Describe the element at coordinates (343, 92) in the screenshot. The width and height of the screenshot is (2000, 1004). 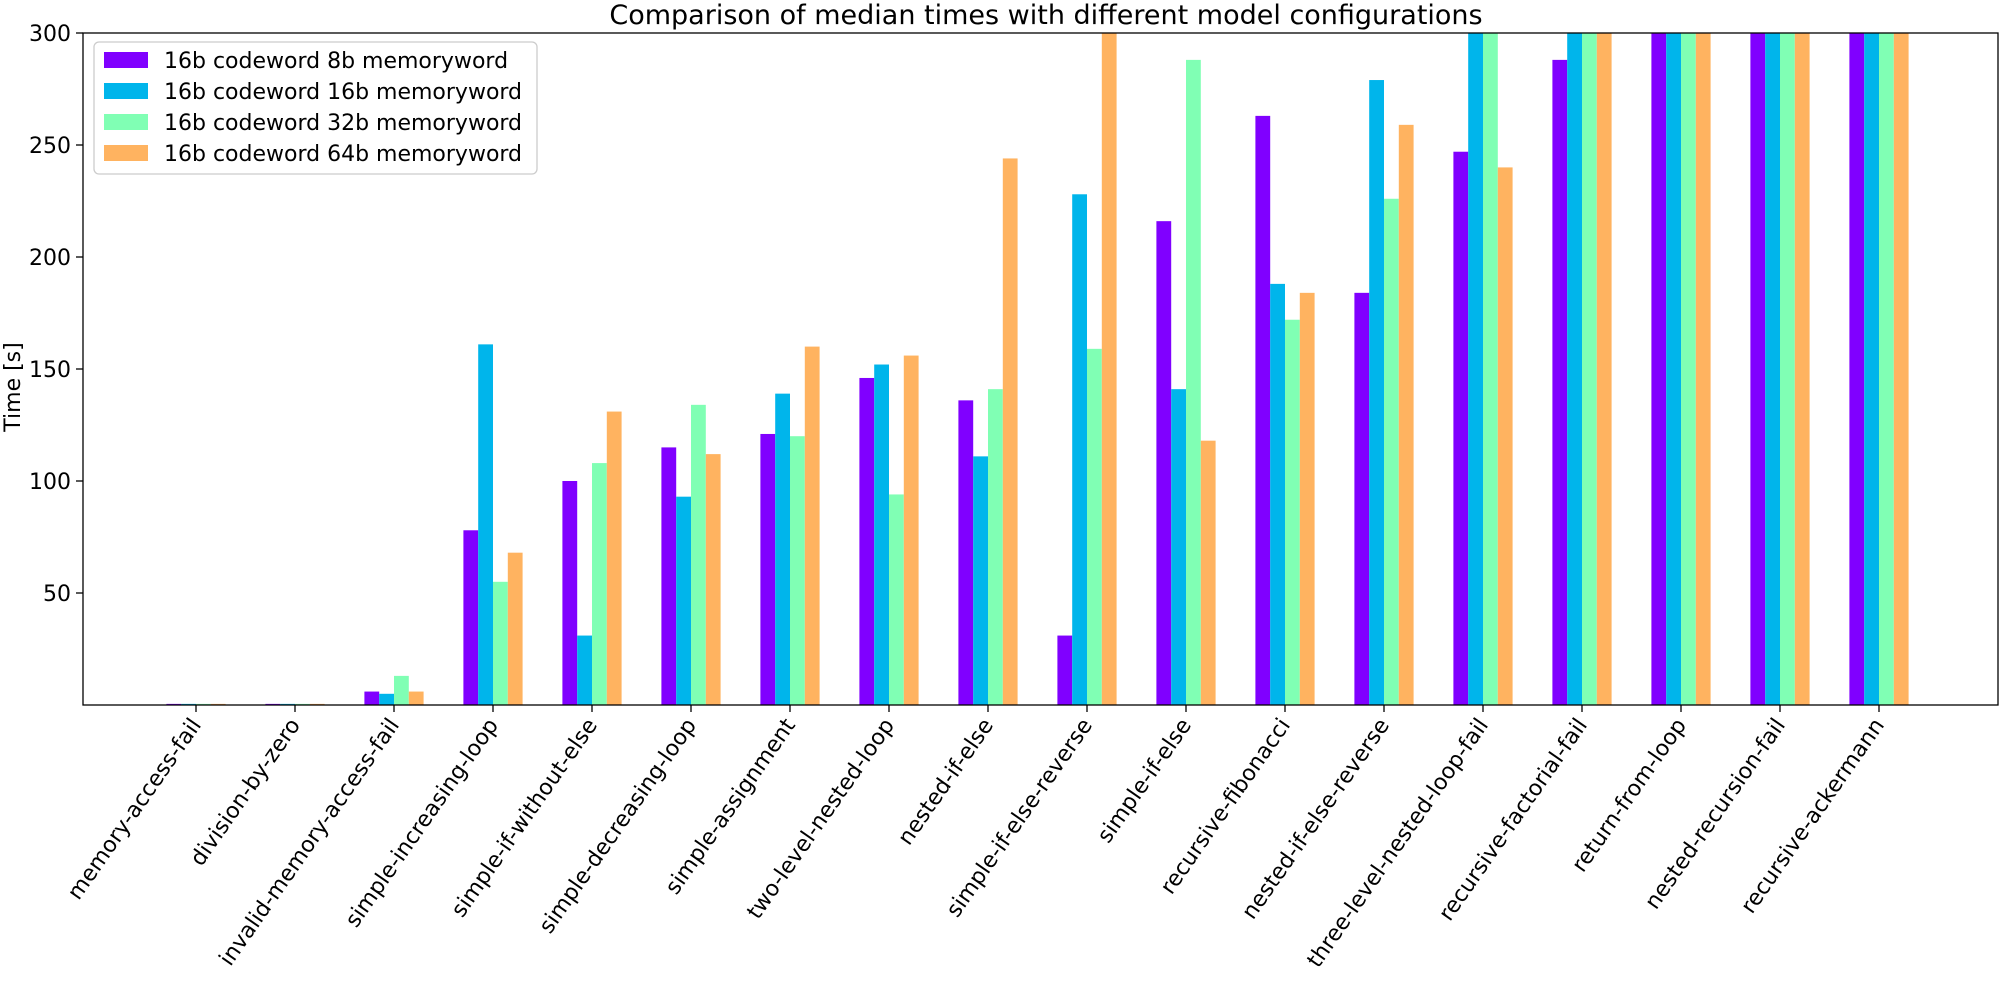
I see `legend-label: 16b codeword 16b memoryword` at that location.